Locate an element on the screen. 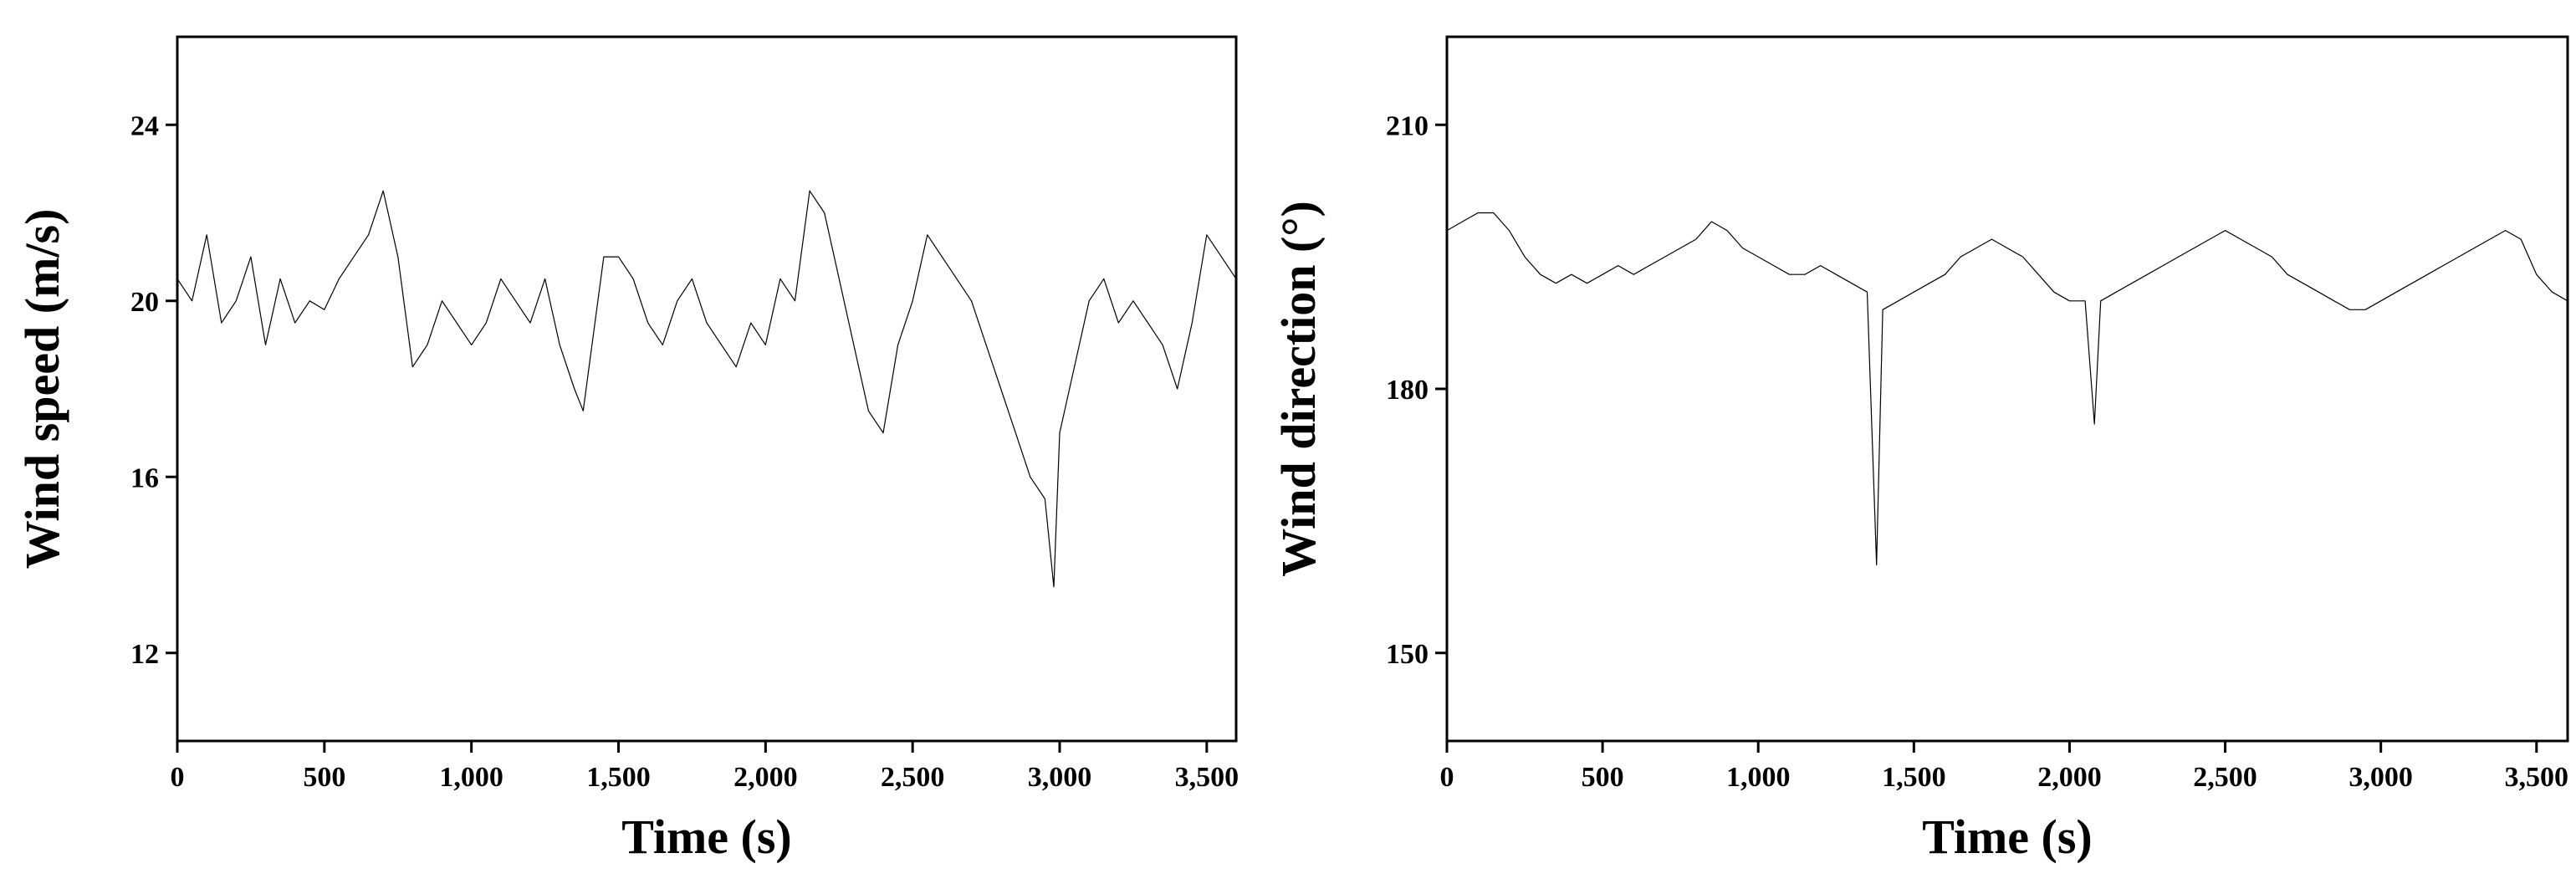  direction-y-tick-label: 150 is located at coordinates (1407, 655).